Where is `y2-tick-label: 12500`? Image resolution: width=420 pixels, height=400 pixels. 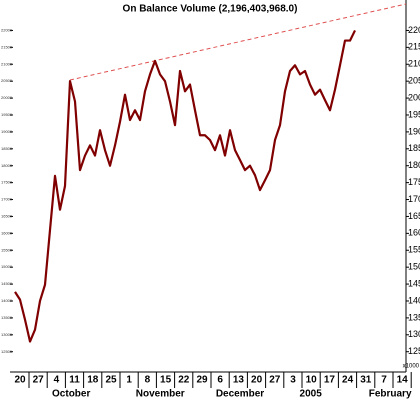
y2-tick-label: 12500 is located at coordinates (7, 351).